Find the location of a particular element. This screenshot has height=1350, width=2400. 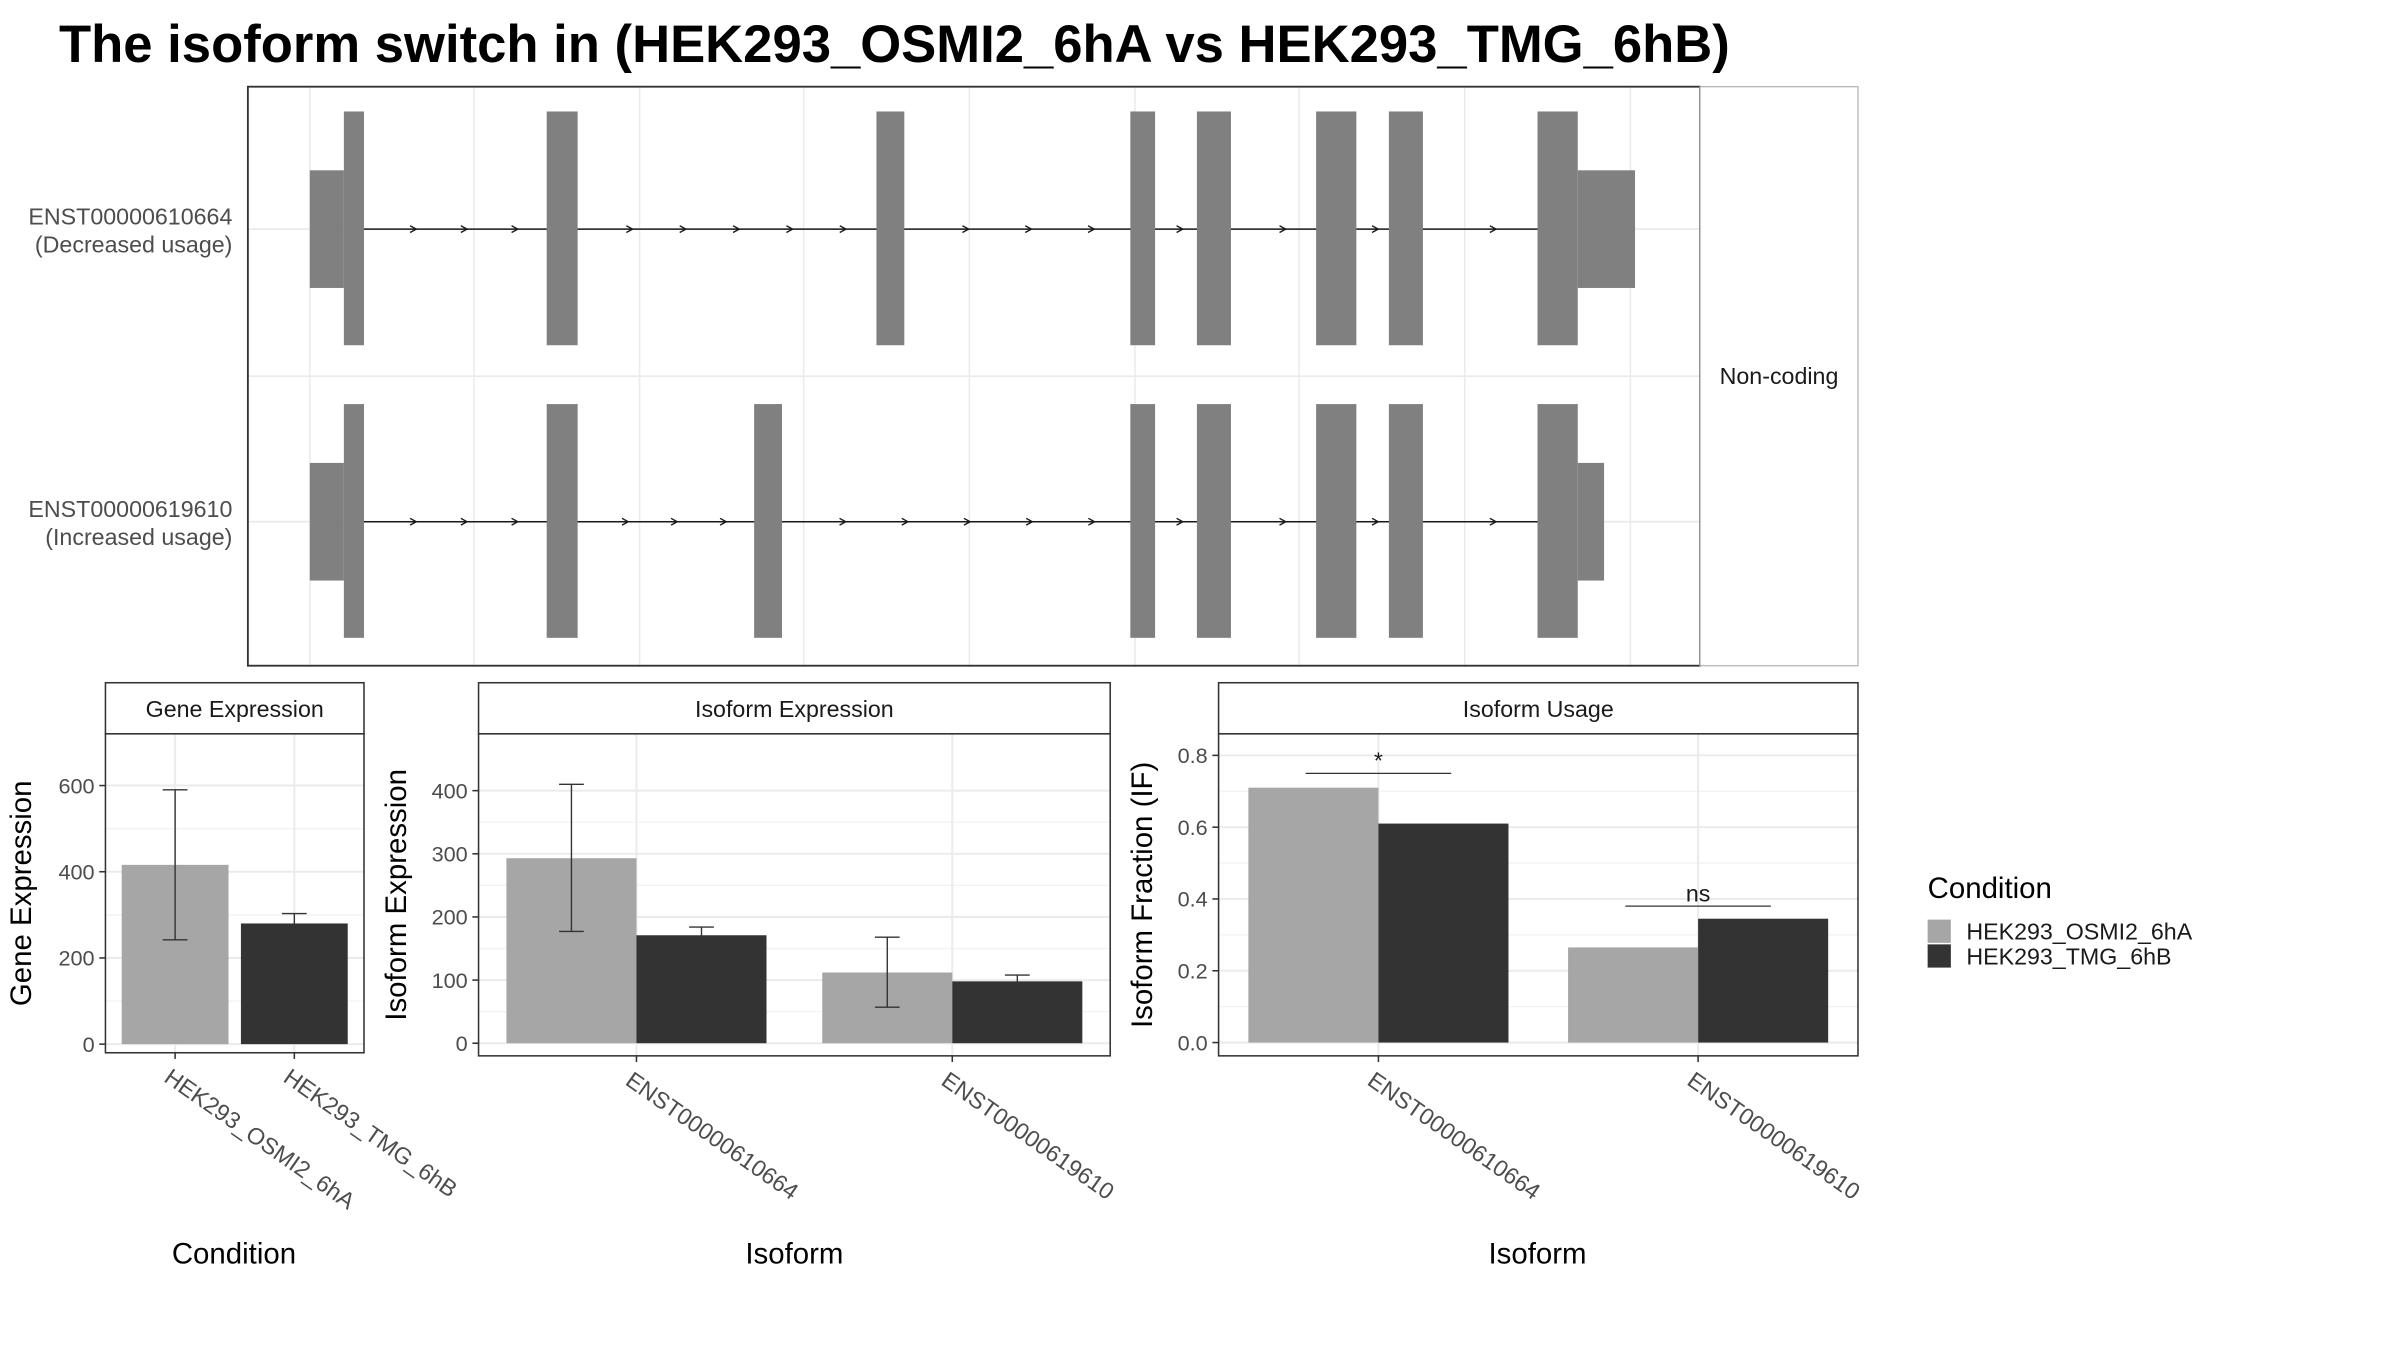

panel-strip-label: Isoform Expression is located at coordinates (794, 709).